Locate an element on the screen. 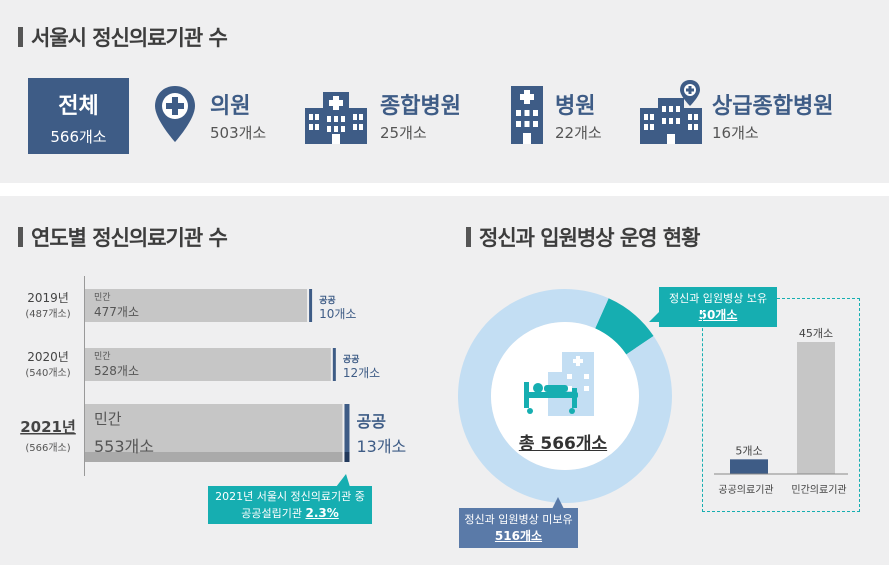 Image resolution: width=889 pixels, height=565 pixels. category-name: 종합병원 is located at coordinates (420, 106).